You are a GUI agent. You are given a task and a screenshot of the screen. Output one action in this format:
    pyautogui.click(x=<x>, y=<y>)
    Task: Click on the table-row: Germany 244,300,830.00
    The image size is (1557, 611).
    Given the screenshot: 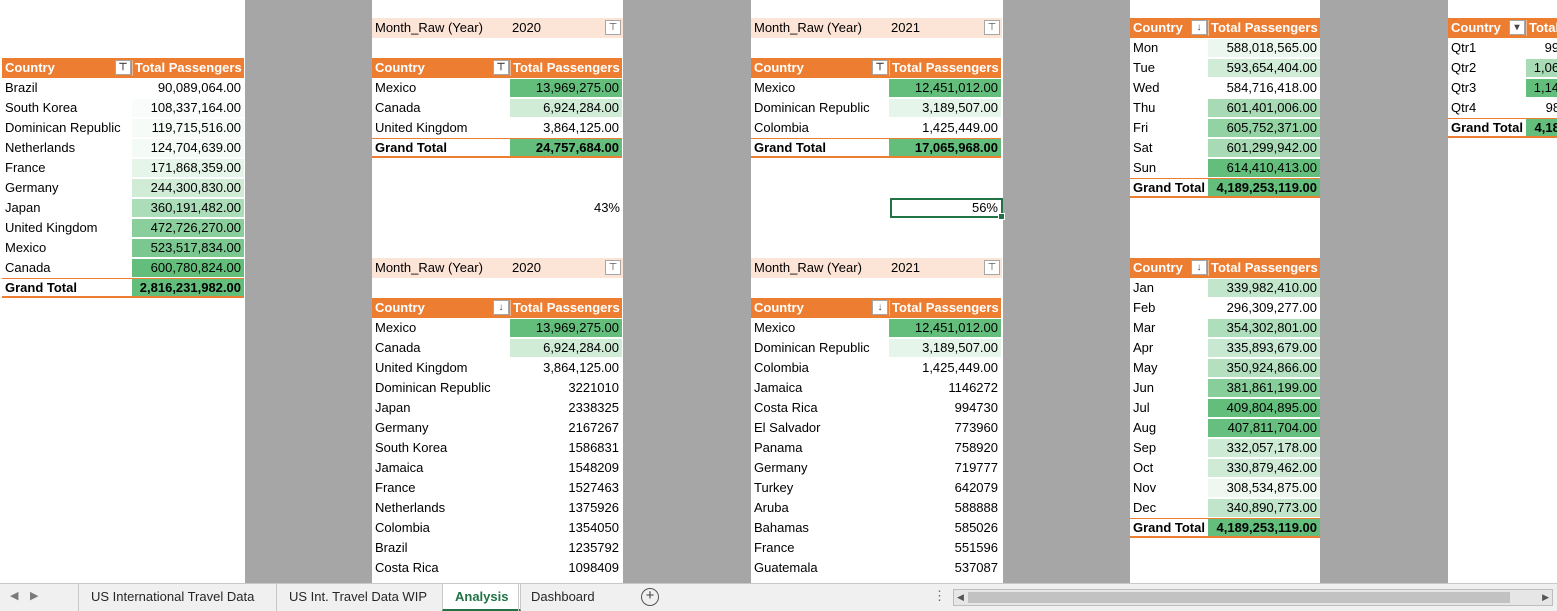 What is the action you would take?
    pyautogui.click(x=123, y=188)
    